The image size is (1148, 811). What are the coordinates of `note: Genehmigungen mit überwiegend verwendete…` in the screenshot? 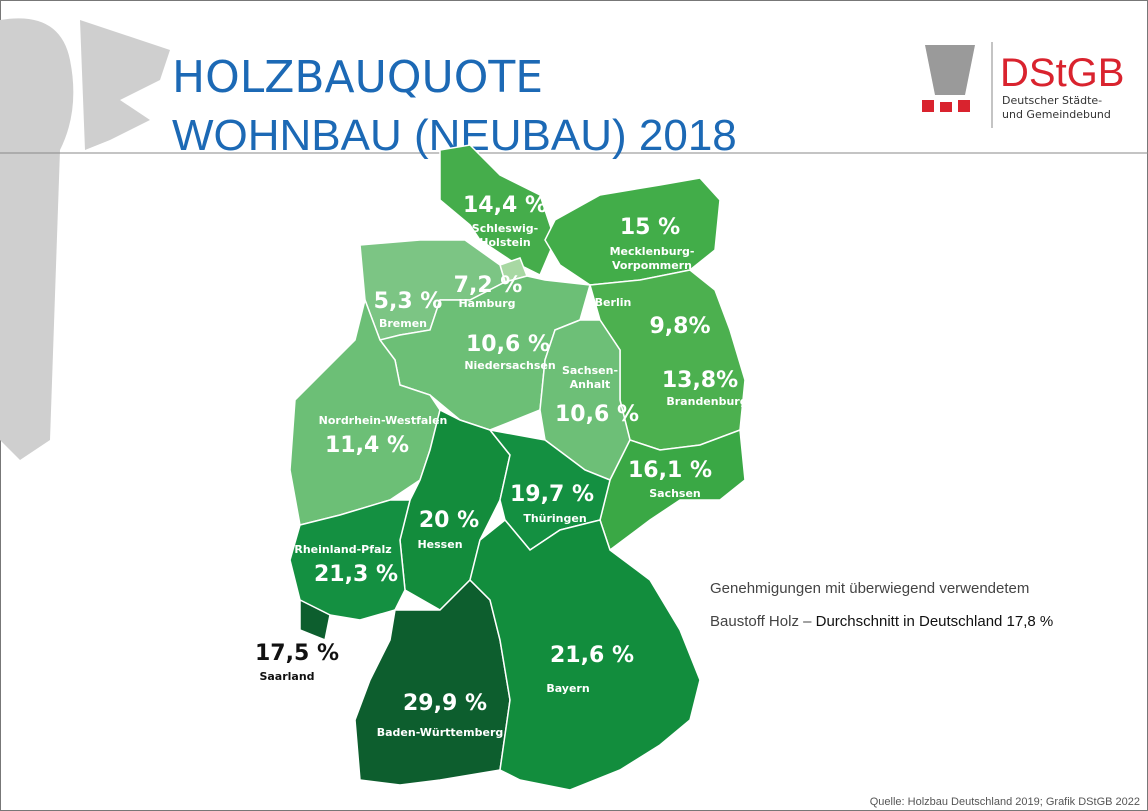 It's located at (869, 588).